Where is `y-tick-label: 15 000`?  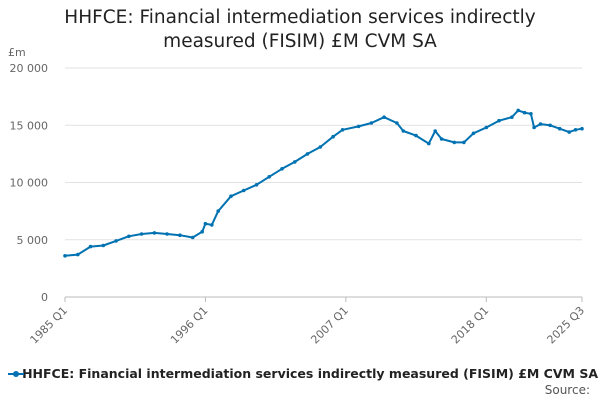
y-tick-label: 15 000 is located at coordinates (29, 125).